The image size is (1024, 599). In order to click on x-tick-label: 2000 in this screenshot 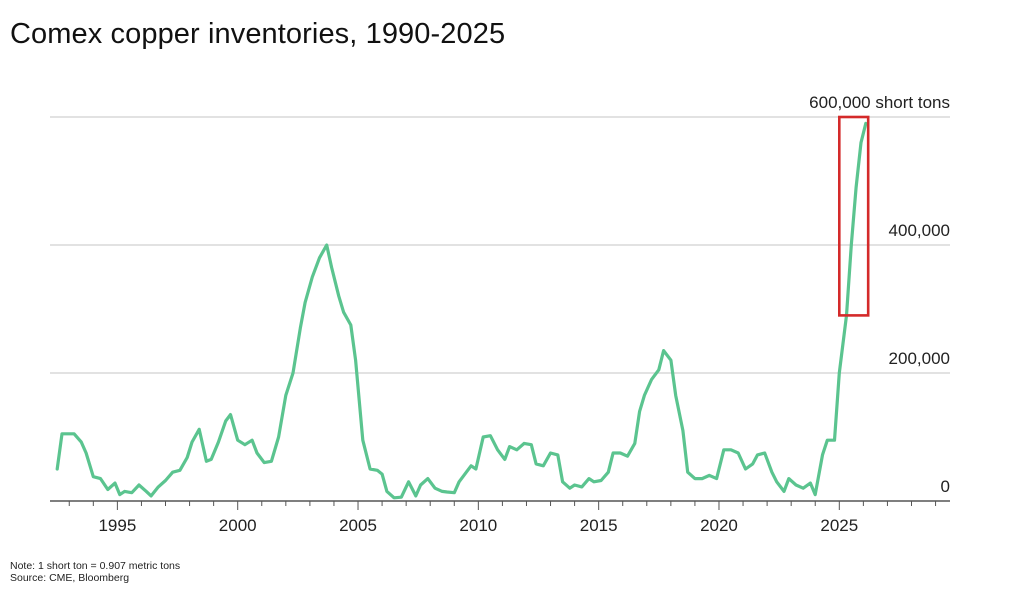, I will do `click(238, 525)`.